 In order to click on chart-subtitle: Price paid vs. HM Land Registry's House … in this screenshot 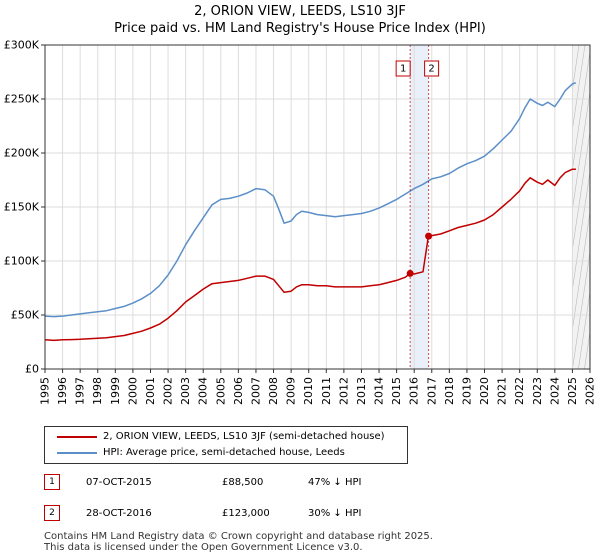, I will do `click(300, 28)`.